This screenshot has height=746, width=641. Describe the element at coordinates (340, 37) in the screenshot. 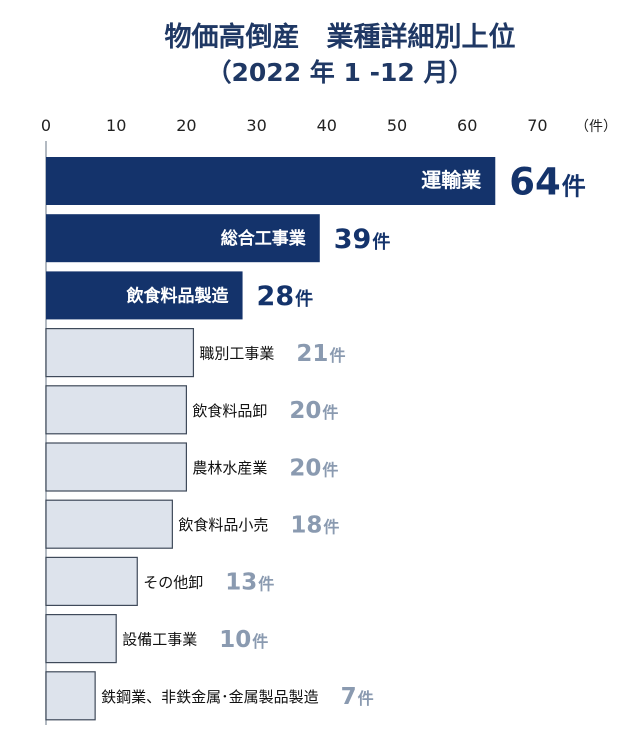

I see `chart-title: 物価高倒産 業種詳細別上位` at that location.